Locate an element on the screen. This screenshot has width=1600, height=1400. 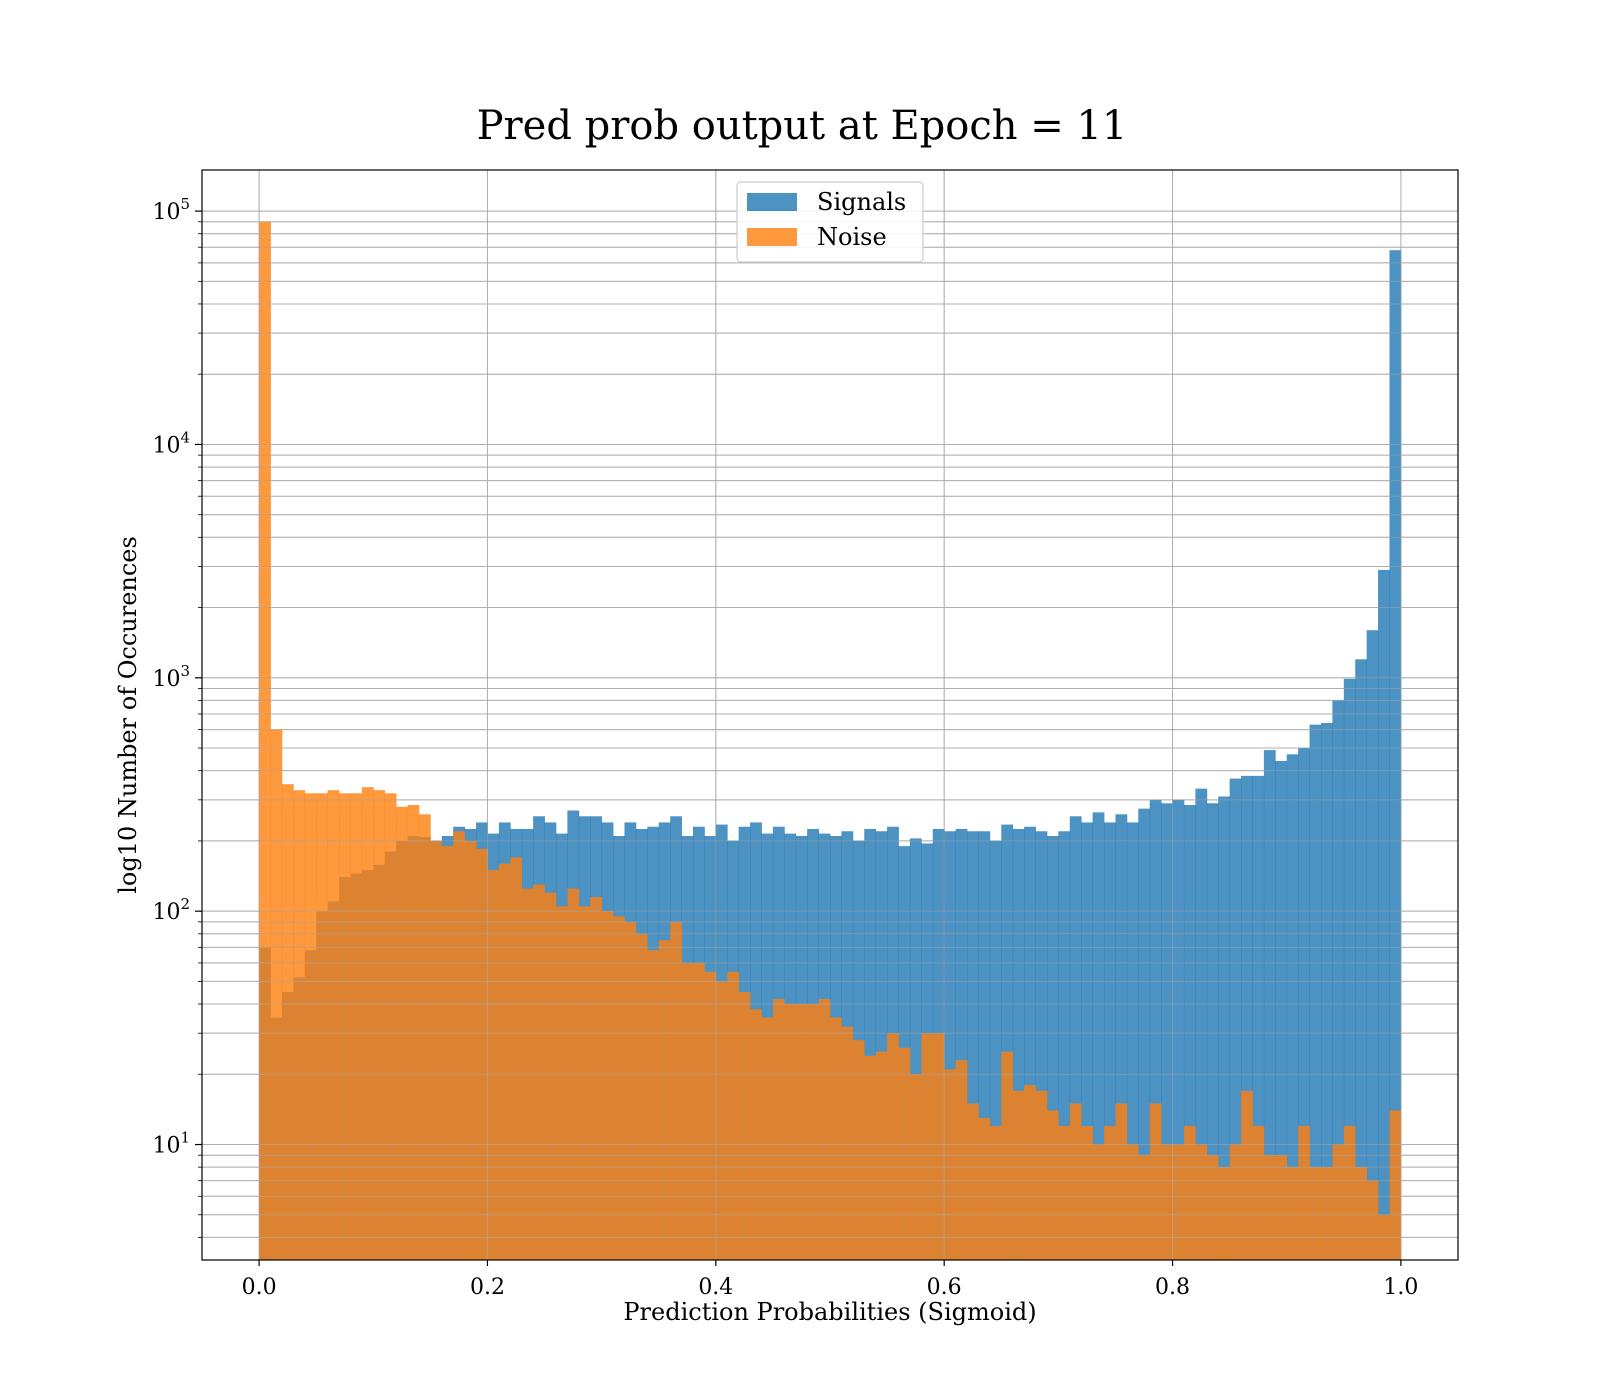
y-tick-exponent: 3 is located at coordinates (185, 671).